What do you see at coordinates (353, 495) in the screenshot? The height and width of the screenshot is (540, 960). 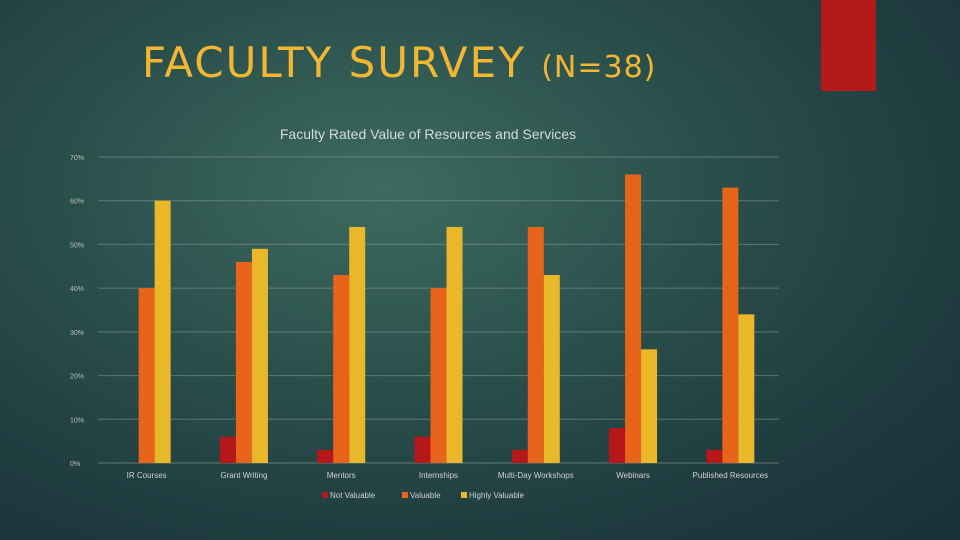 I see `legend-label: Not Valuable` at bounding box center [353, 495].